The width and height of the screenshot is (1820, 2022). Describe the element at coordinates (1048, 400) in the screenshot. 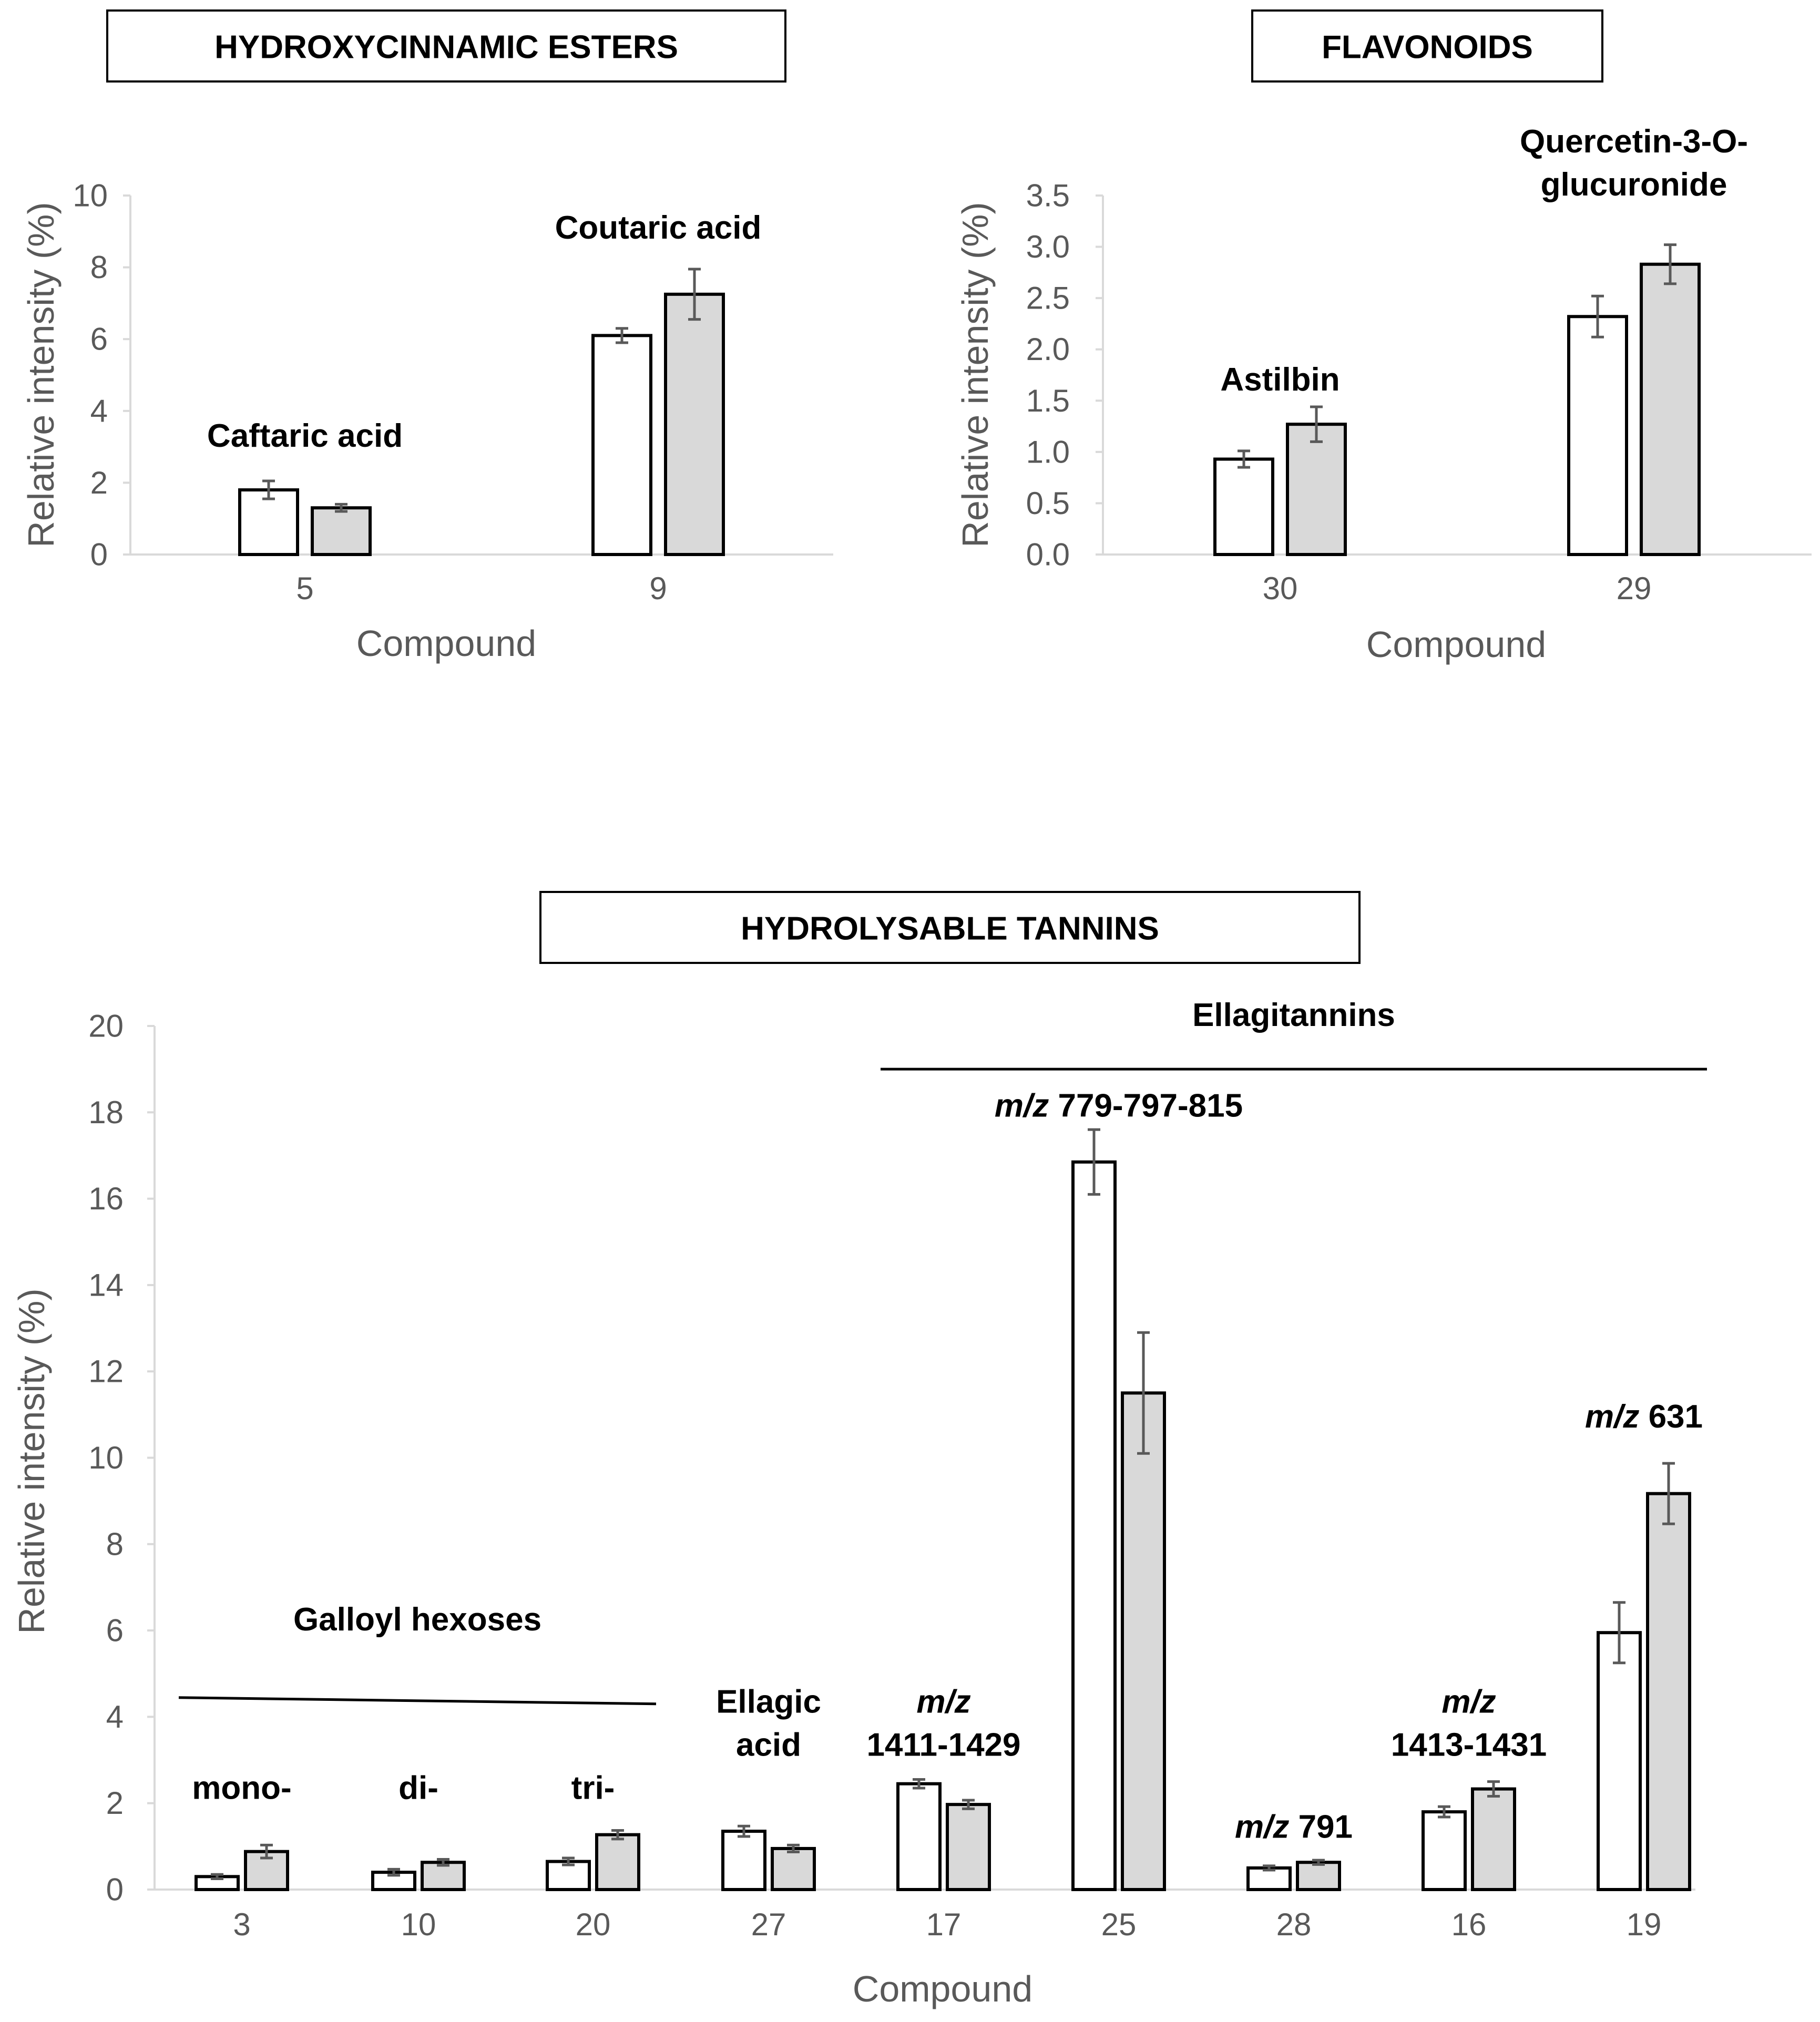

I see `y-tick-label: 1.5` at that location.